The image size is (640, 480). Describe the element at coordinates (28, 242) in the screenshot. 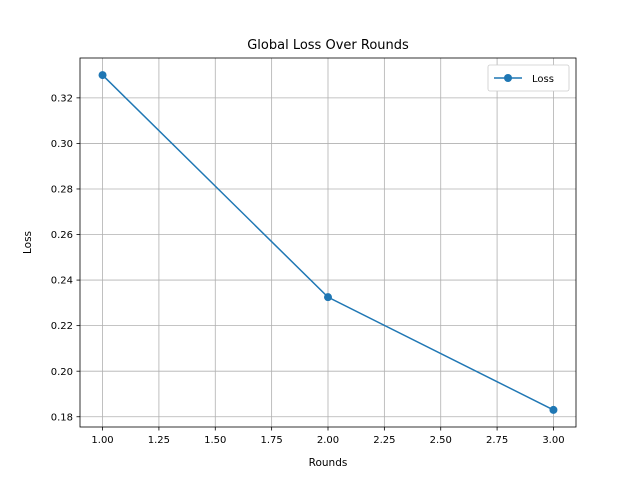

I see `y-axis-label: Loss` at that location.